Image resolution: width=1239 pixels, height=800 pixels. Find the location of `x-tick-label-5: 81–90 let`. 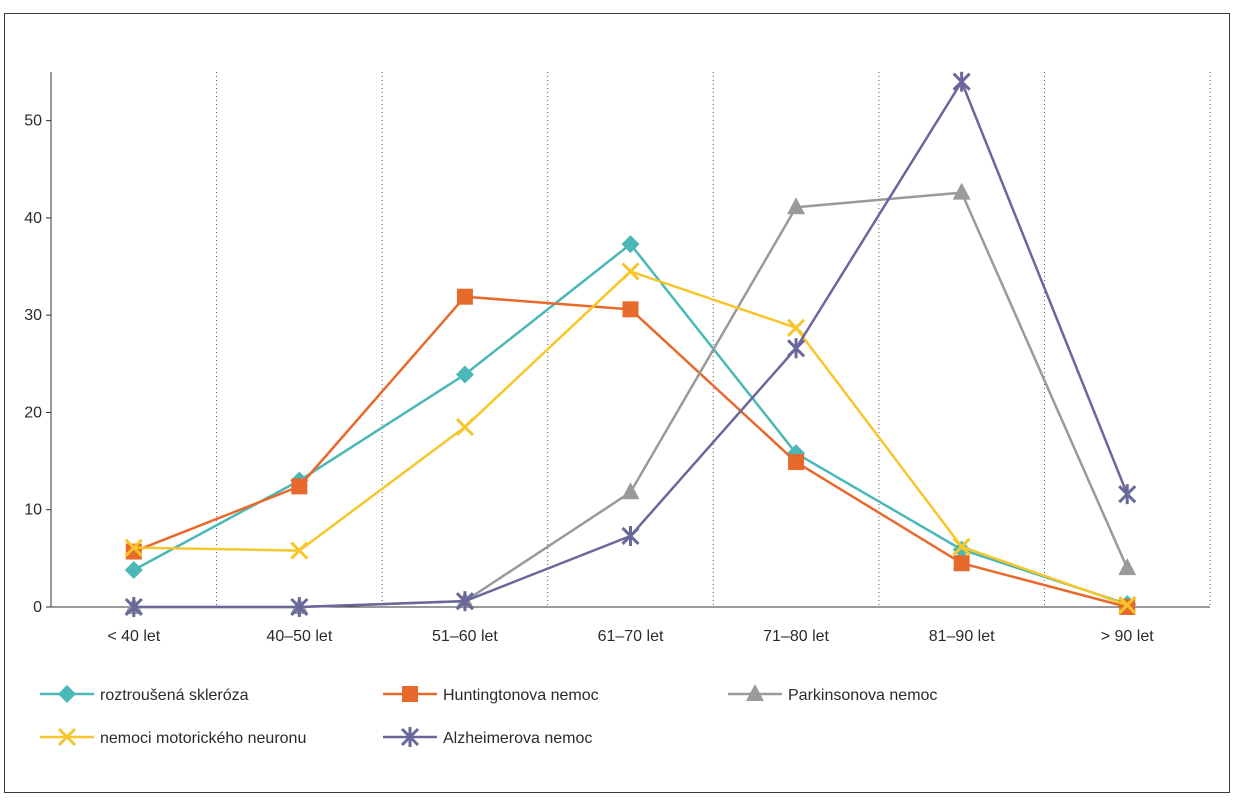

x-tick-label-5: 81–90 let is located at coordinates (962, 636).